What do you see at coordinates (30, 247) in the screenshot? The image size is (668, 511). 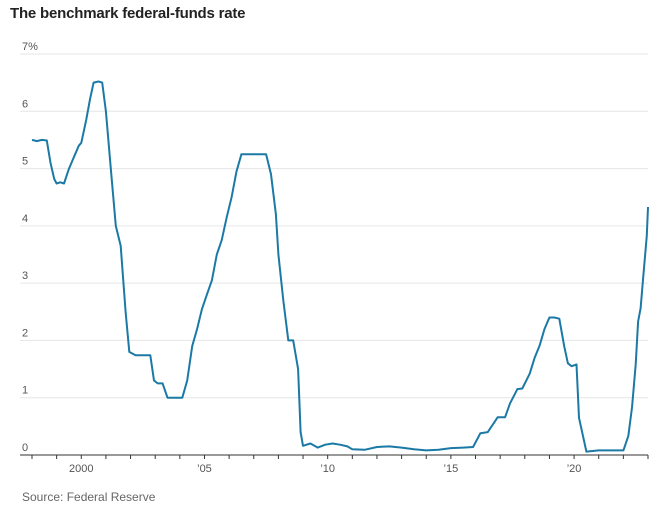 I see `y-axis-ticks: 0 1 2 3 4 5 6 7%` at bounding box center [30, 247].